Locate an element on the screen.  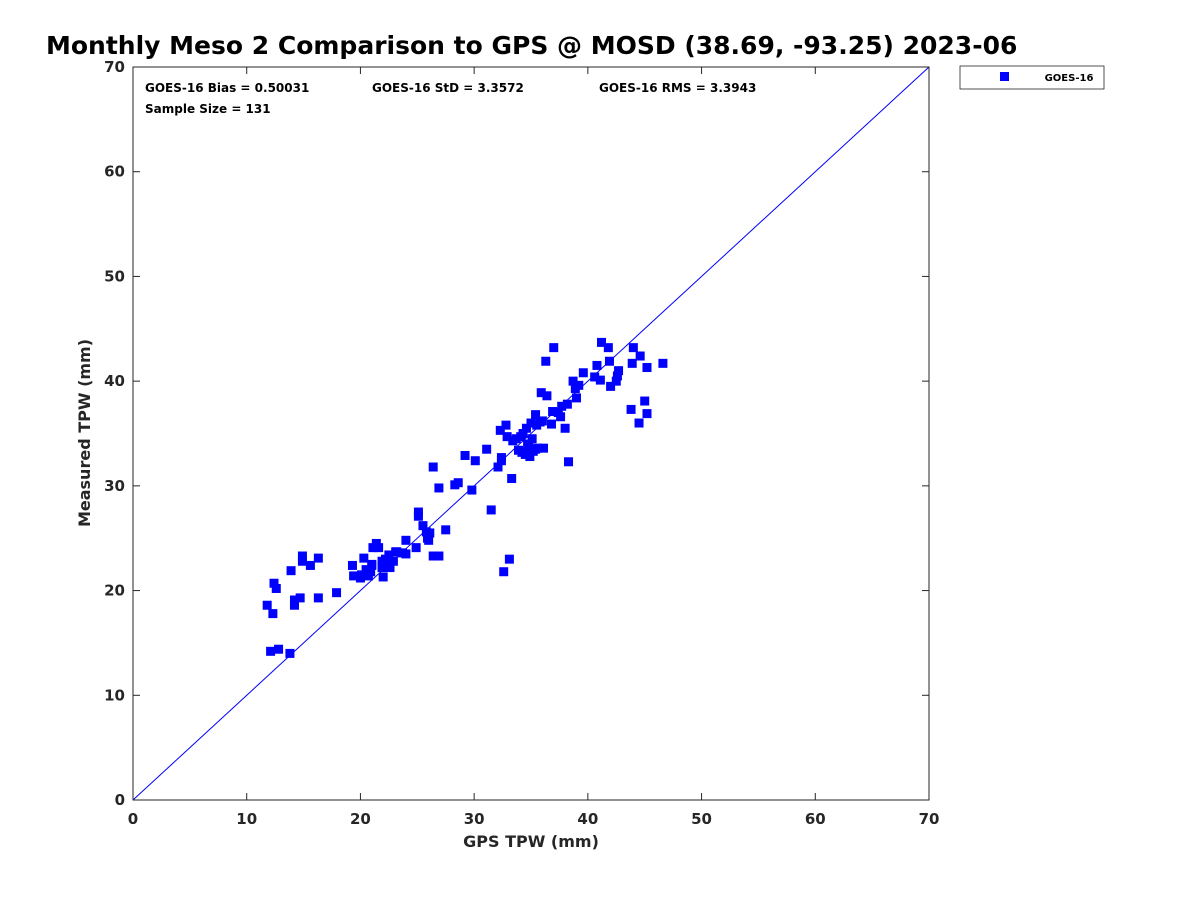
y-tick-label: 30 is located at coordinates (114, 486).